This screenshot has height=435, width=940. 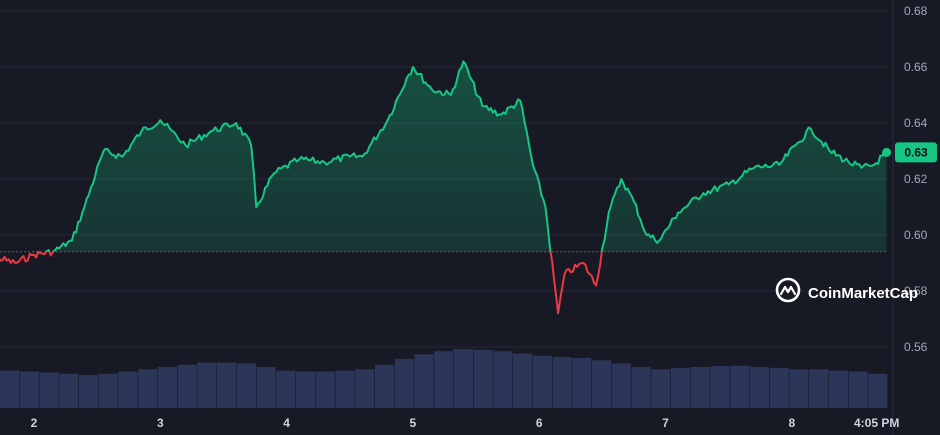 What do you see at coordinates (465, 423) in the screenshot?
I see `x-axis-ticks: 2 3 4 5 6 7 8 4:05 PM` at bounding box center [465, 423].